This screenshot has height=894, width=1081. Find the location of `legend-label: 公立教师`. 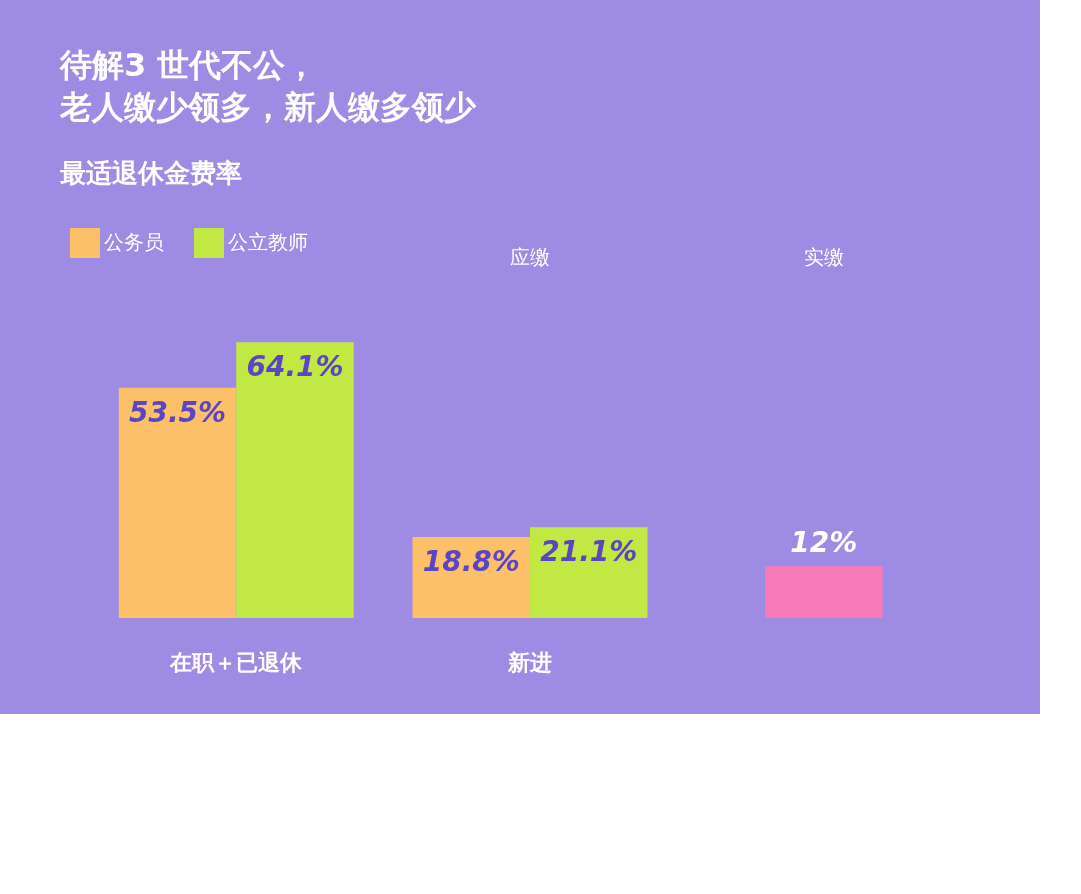

legend-label: 公立教师 is located at coordinates (268, 242).